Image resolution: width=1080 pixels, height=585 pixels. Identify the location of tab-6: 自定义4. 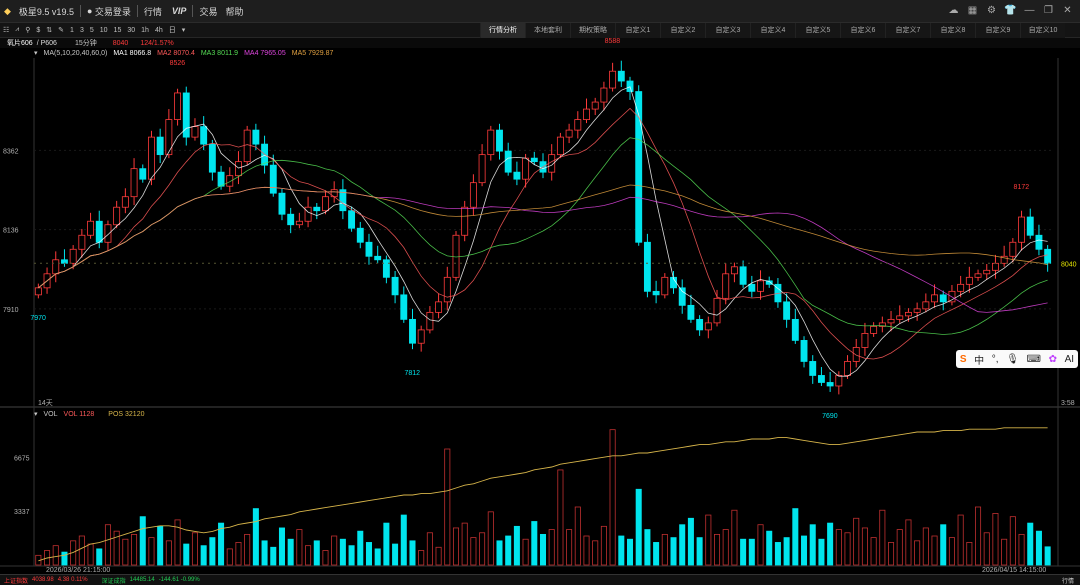
(772, 30).